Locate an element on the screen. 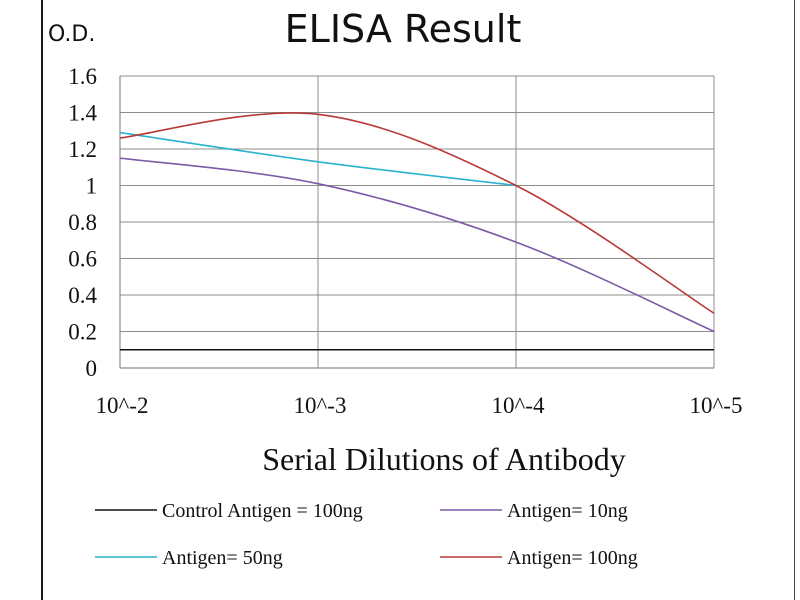 The image size is (800, 600). y-tick-label: 0.8 is located at coordinates (82, 222).